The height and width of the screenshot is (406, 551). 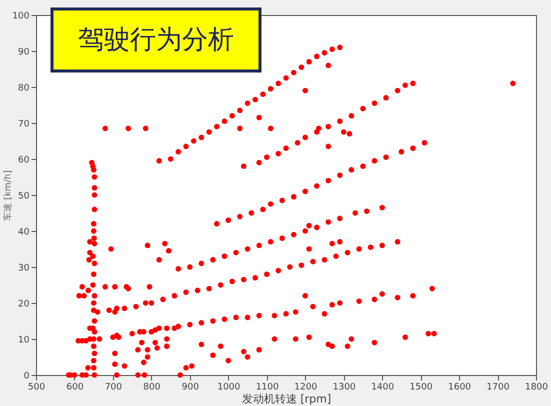 What do you see at coordinates (24, 161) in the screenshot?
I see `y-tick-label: 60` at bounding box center [24, 161].